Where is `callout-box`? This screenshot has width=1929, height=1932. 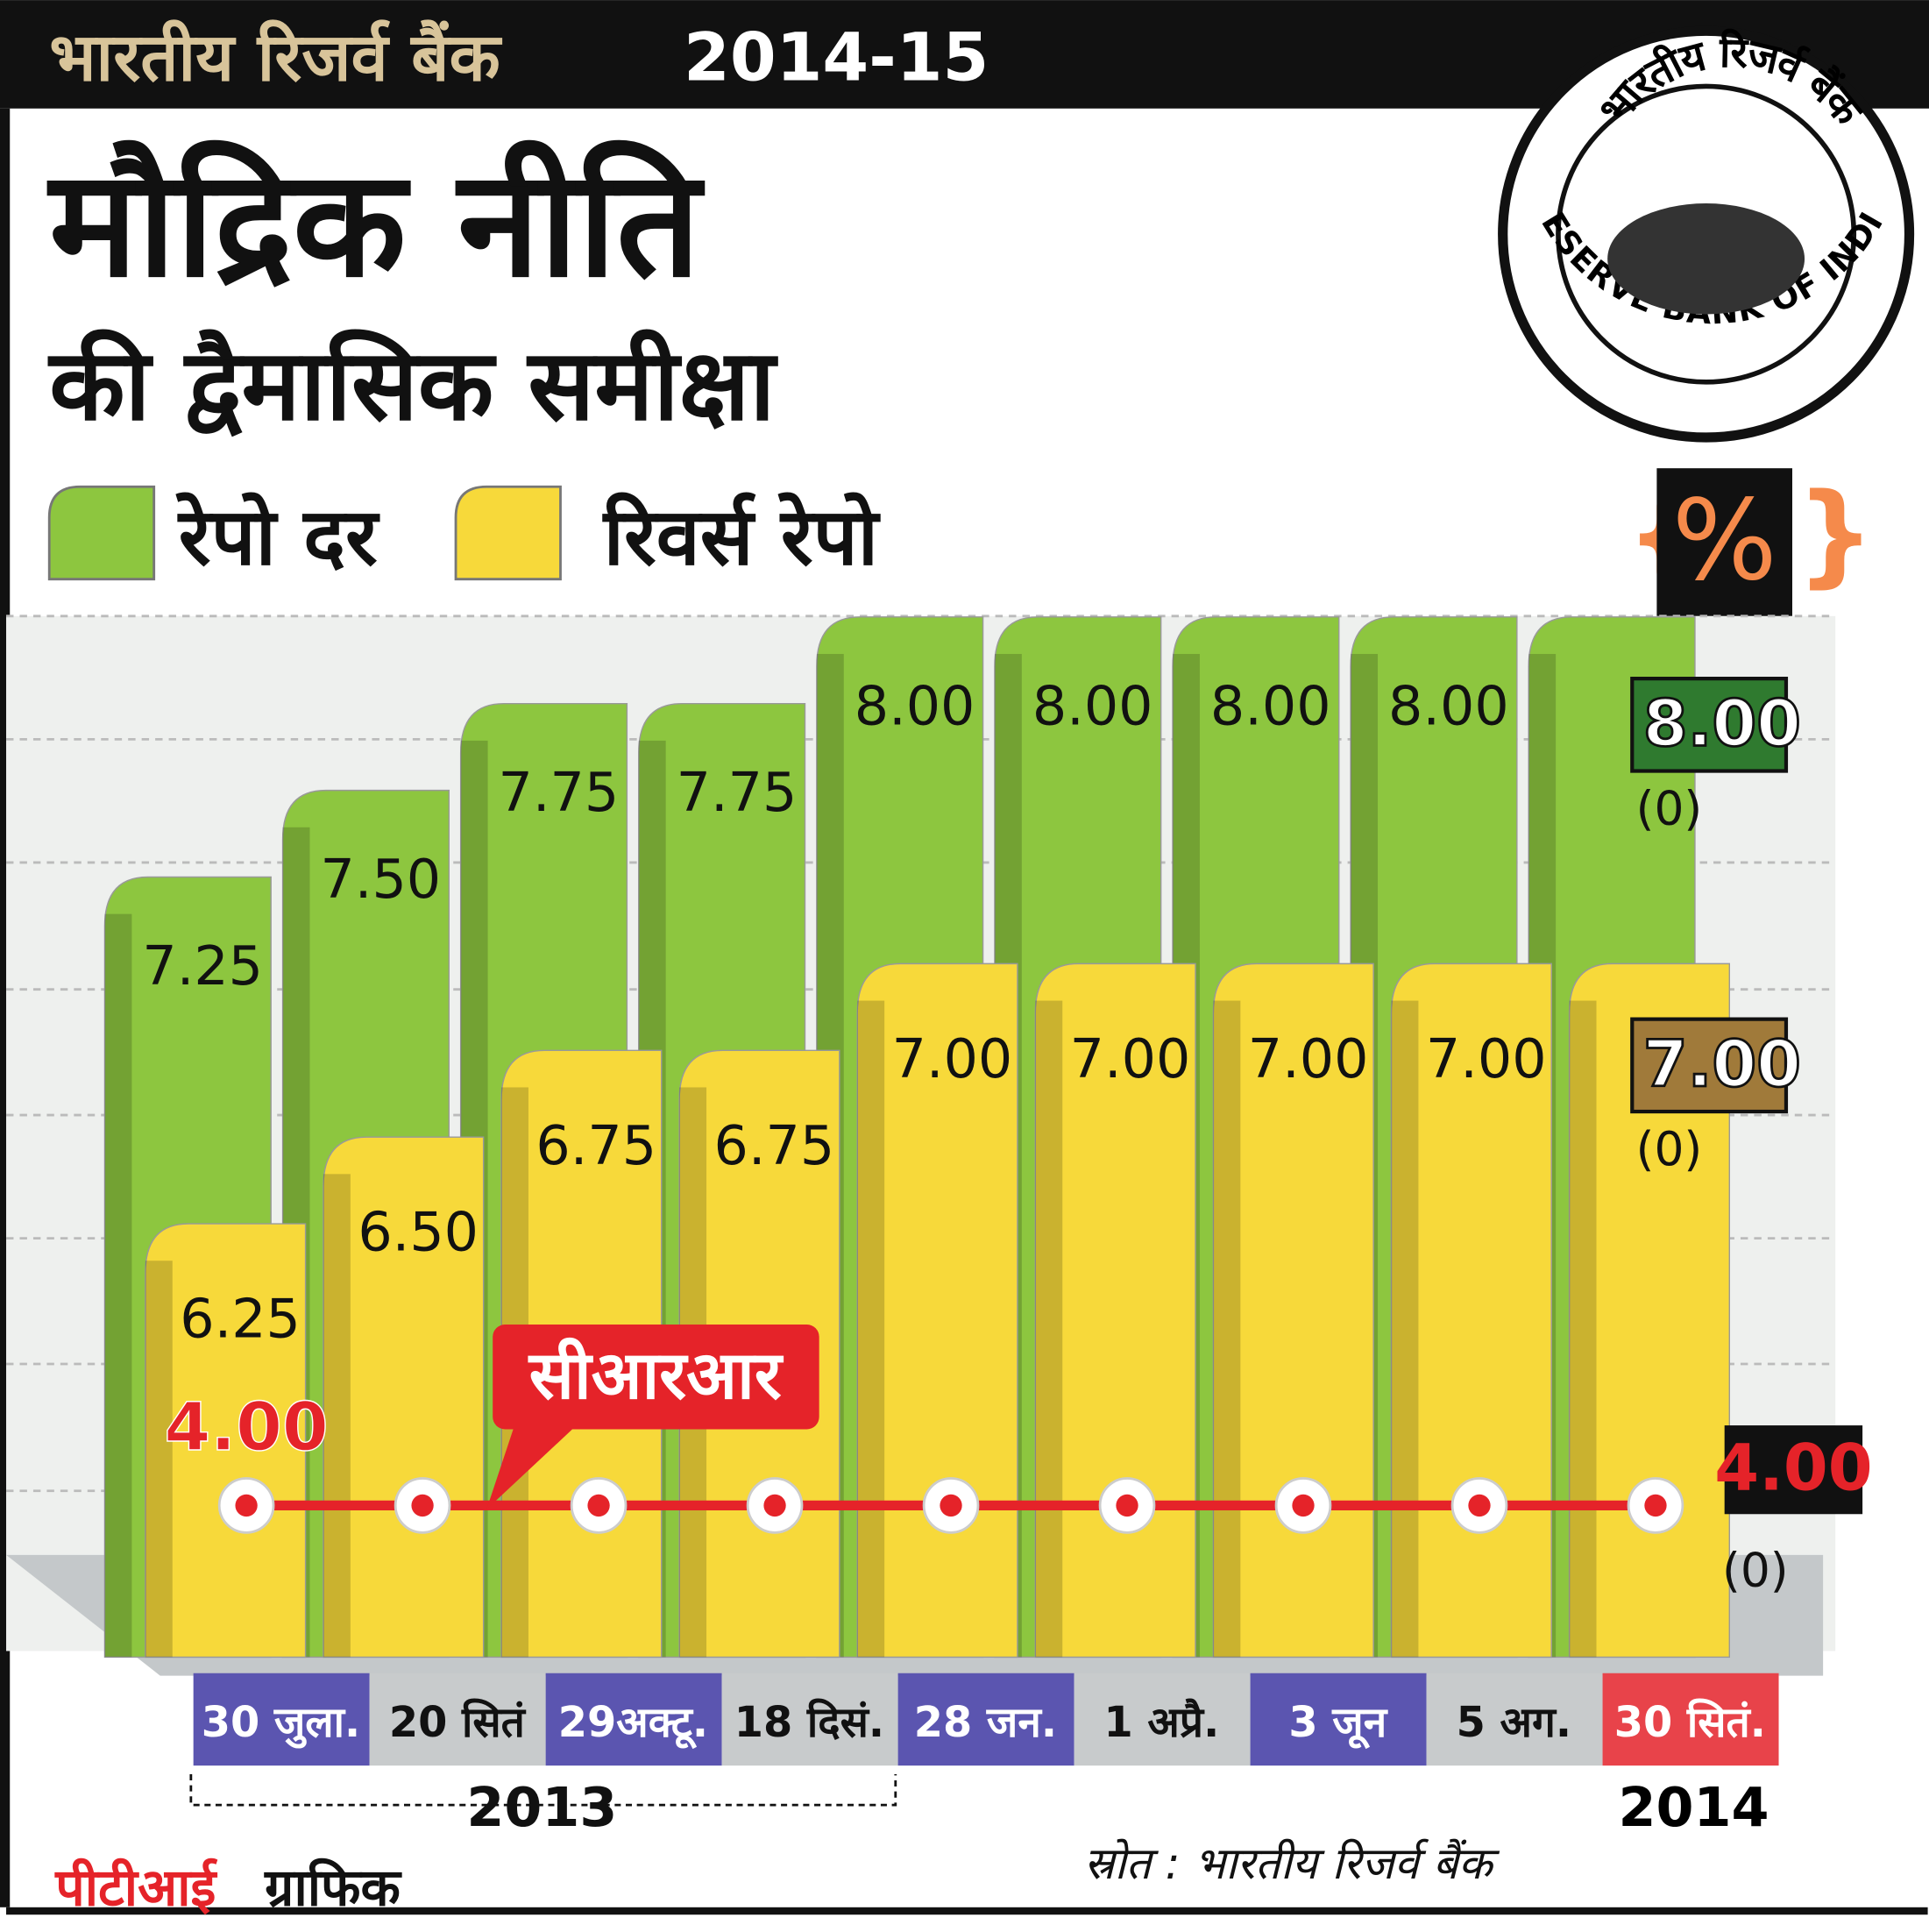
callout-box is located at coordinates (656, 1377).